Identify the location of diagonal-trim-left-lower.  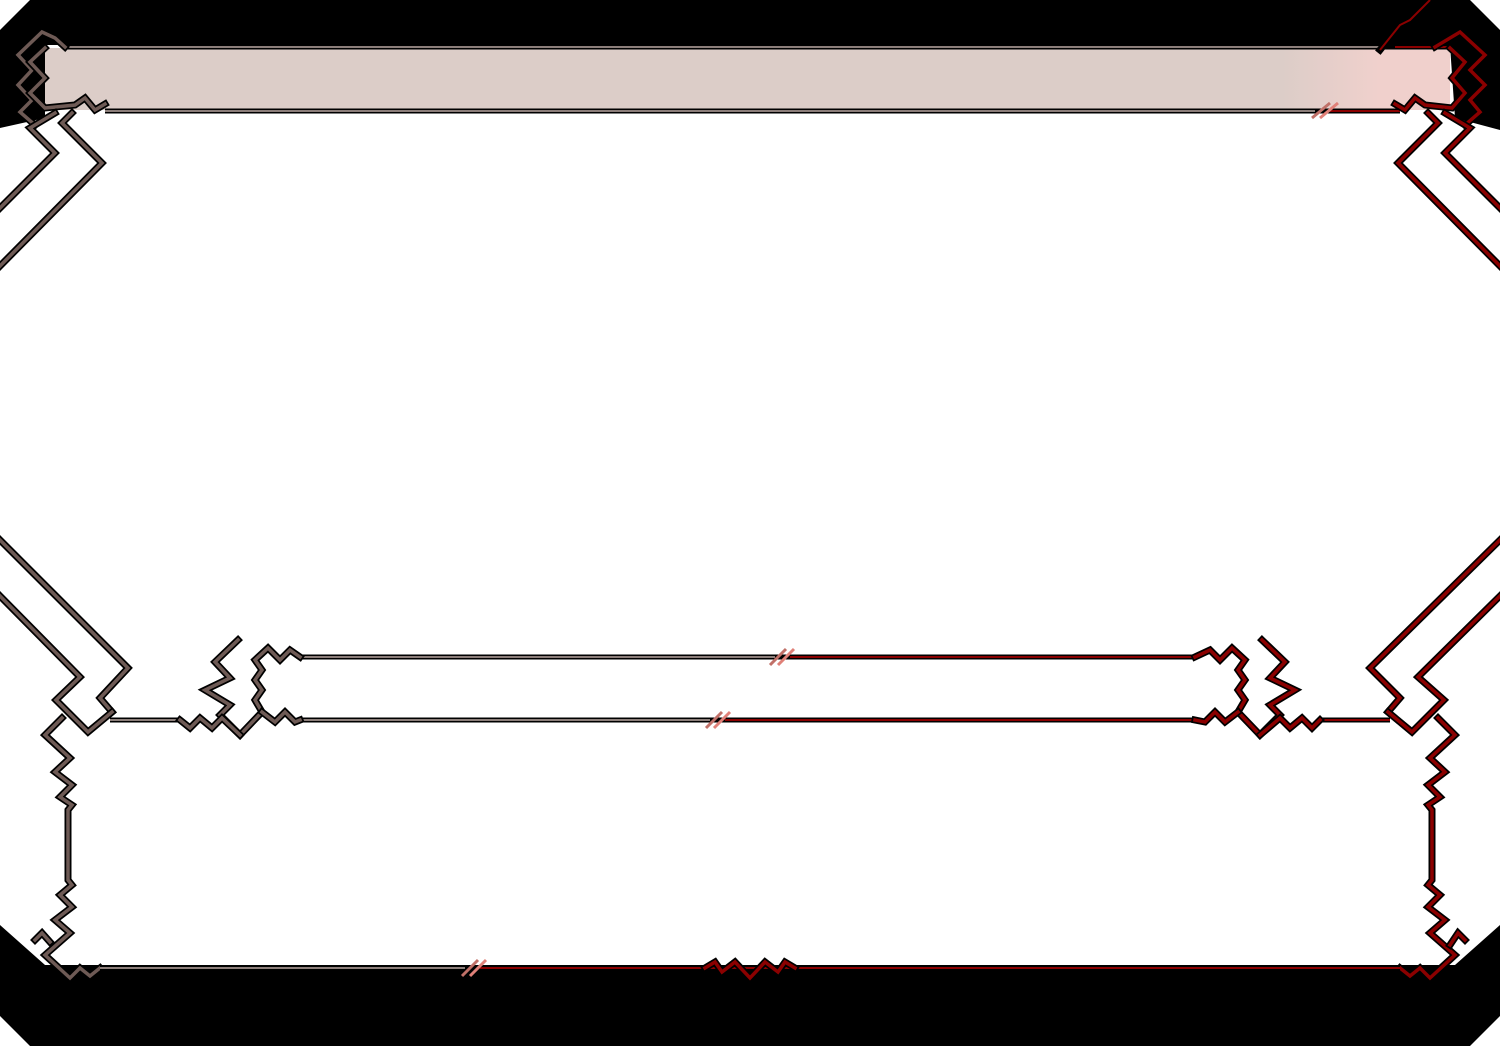
(66, 636).